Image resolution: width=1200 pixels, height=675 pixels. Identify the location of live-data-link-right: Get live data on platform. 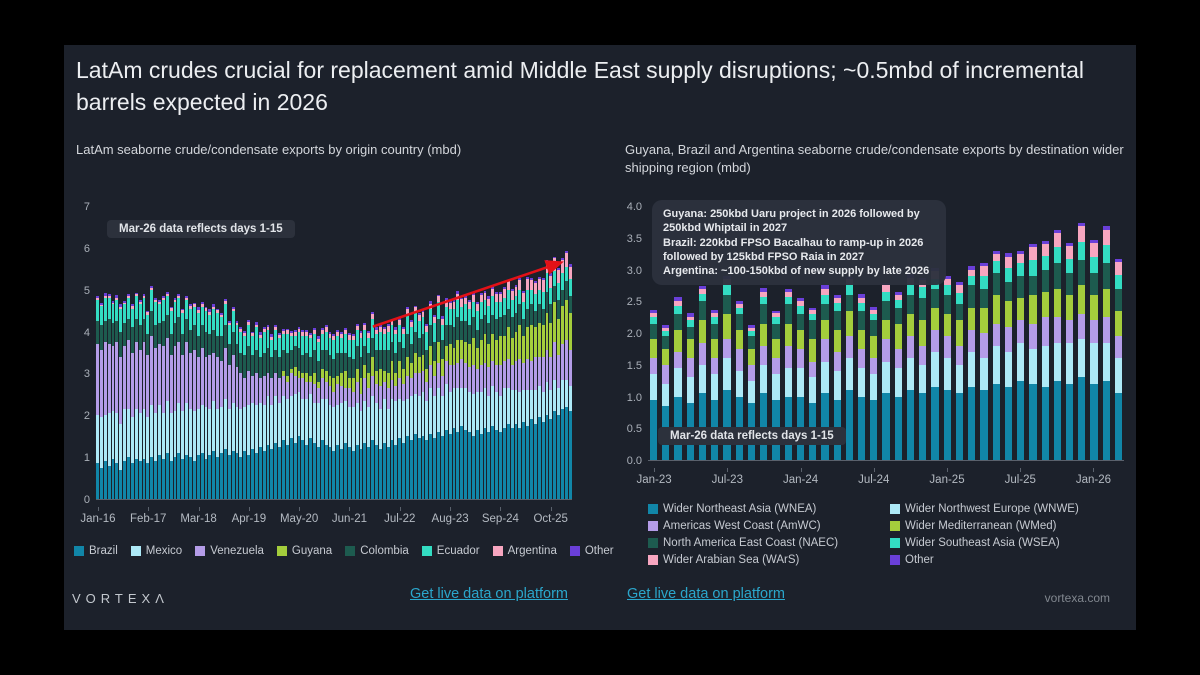
(706, 594).